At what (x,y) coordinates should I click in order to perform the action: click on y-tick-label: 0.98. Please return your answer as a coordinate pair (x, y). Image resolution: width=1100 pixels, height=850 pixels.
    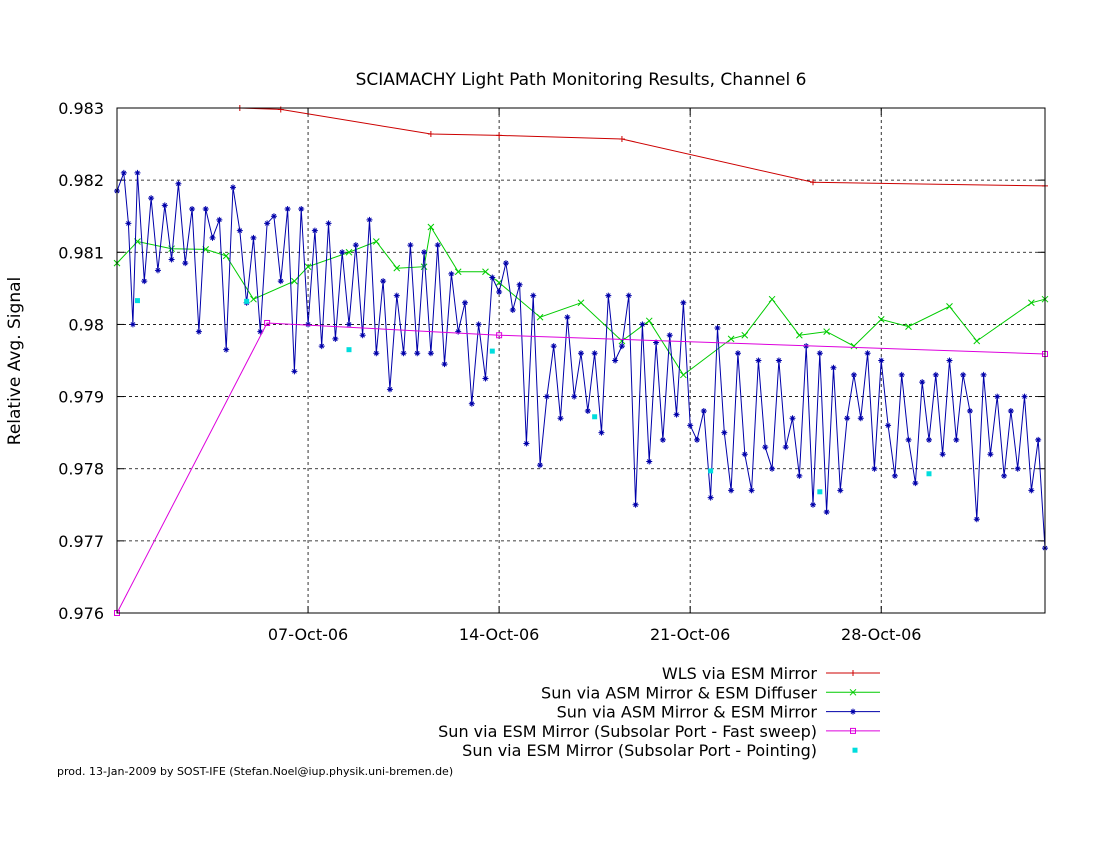
    Looking at the image, I should click on (86, 324).